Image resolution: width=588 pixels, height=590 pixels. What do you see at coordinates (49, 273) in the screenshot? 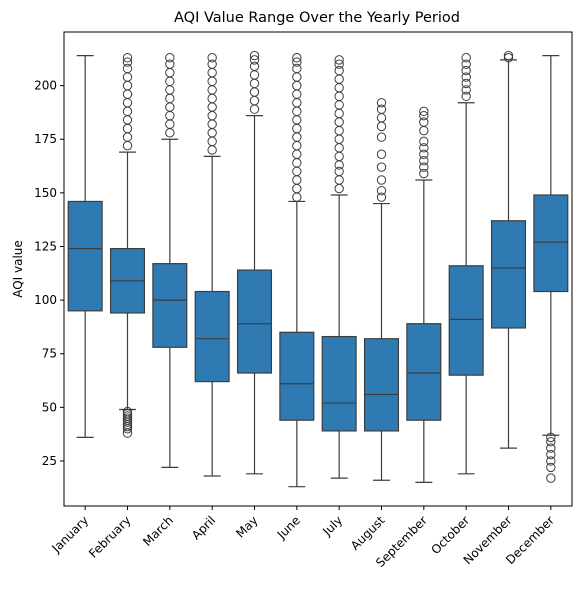
I see `y-axis: 25 50 75 100 125 150 175 200` at bounding box center [49, 273].